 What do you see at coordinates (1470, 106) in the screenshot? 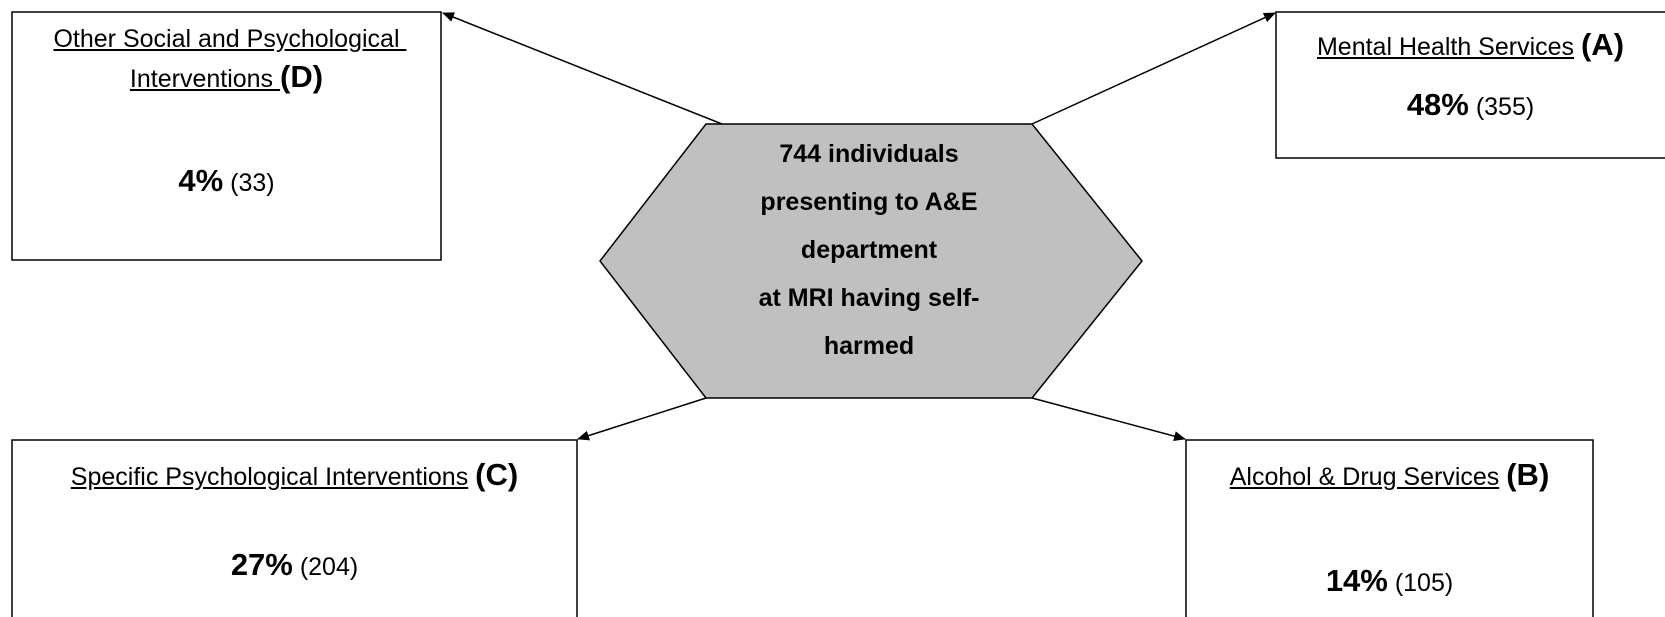
I see `node-stat: 48% (355)` at bounding box center [1470, 106].